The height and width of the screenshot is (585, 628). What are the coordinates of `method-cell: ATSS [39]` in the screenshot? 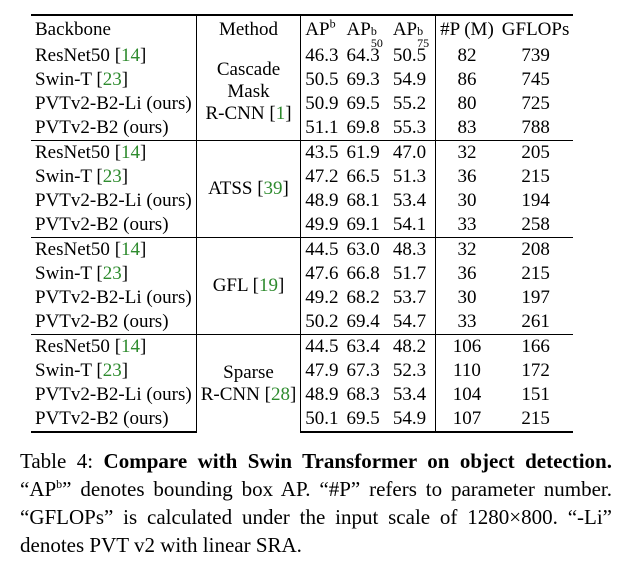 It's located at (249, 189).